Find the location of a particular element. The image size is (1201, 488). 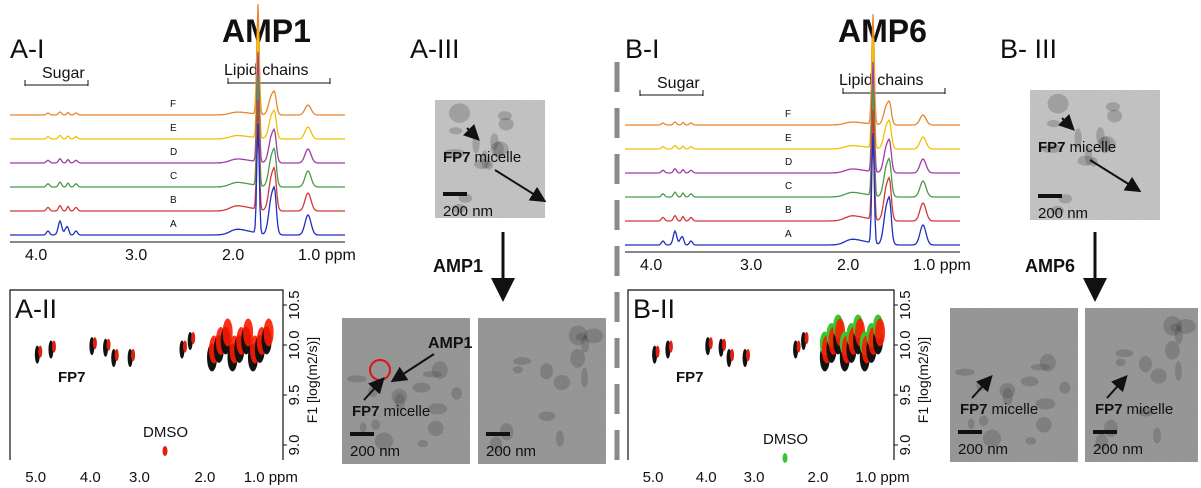

region-label: Sugar is located at coordinates (63, 73).